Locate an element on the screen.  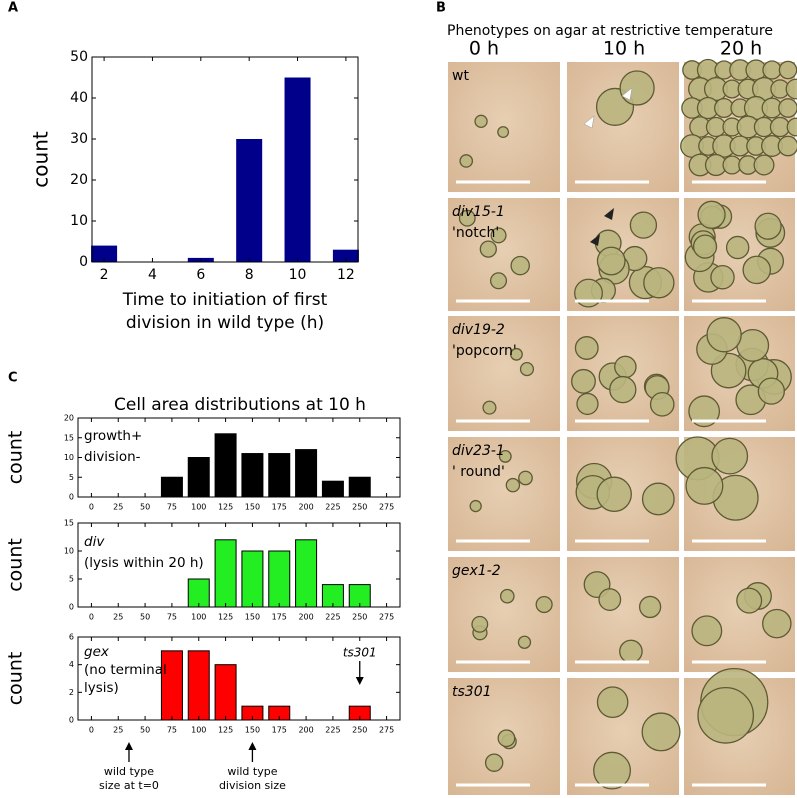
note-text: wild type is located at coordinates (252, 771).